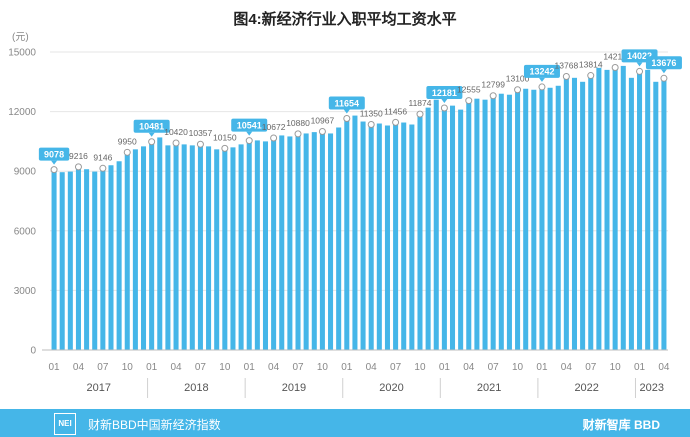  I want to click on data-label: 11654, so click(347, 103).